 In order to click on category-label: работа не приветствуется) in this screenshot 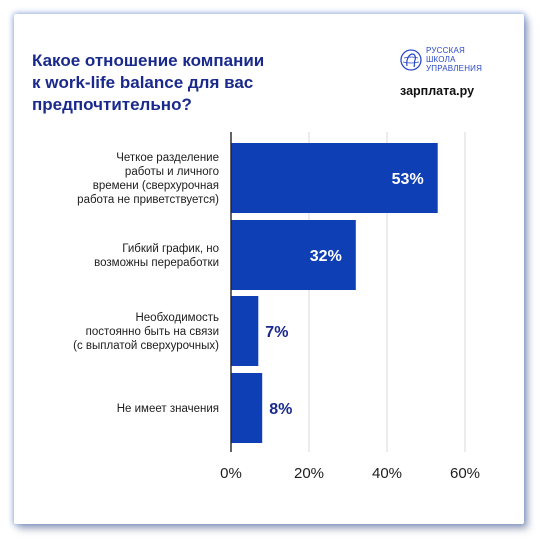, I will do `click(148, 200)`.